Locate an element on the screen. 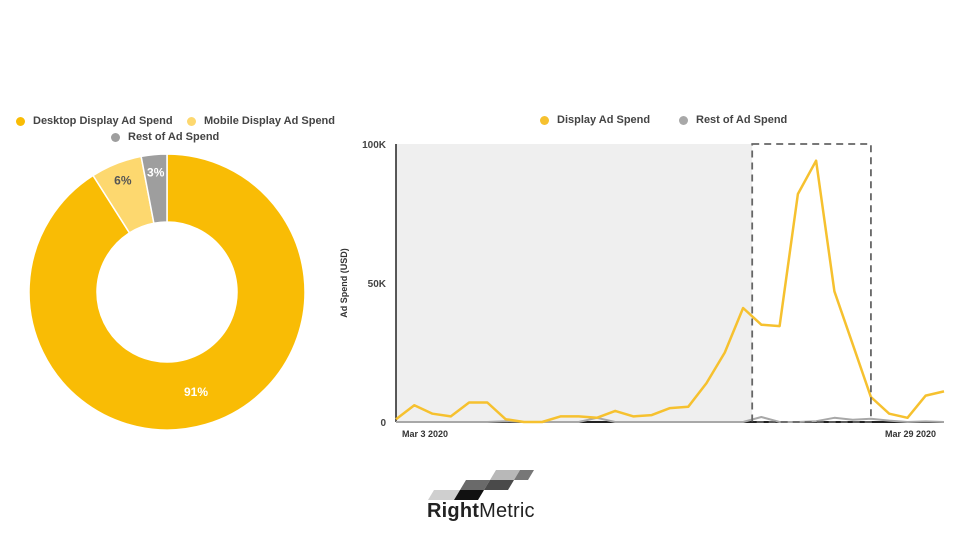 This screenshot has height=540, width=960. x-tick-label-0: Mar 3 2020 is located at coordinates (425, 434).